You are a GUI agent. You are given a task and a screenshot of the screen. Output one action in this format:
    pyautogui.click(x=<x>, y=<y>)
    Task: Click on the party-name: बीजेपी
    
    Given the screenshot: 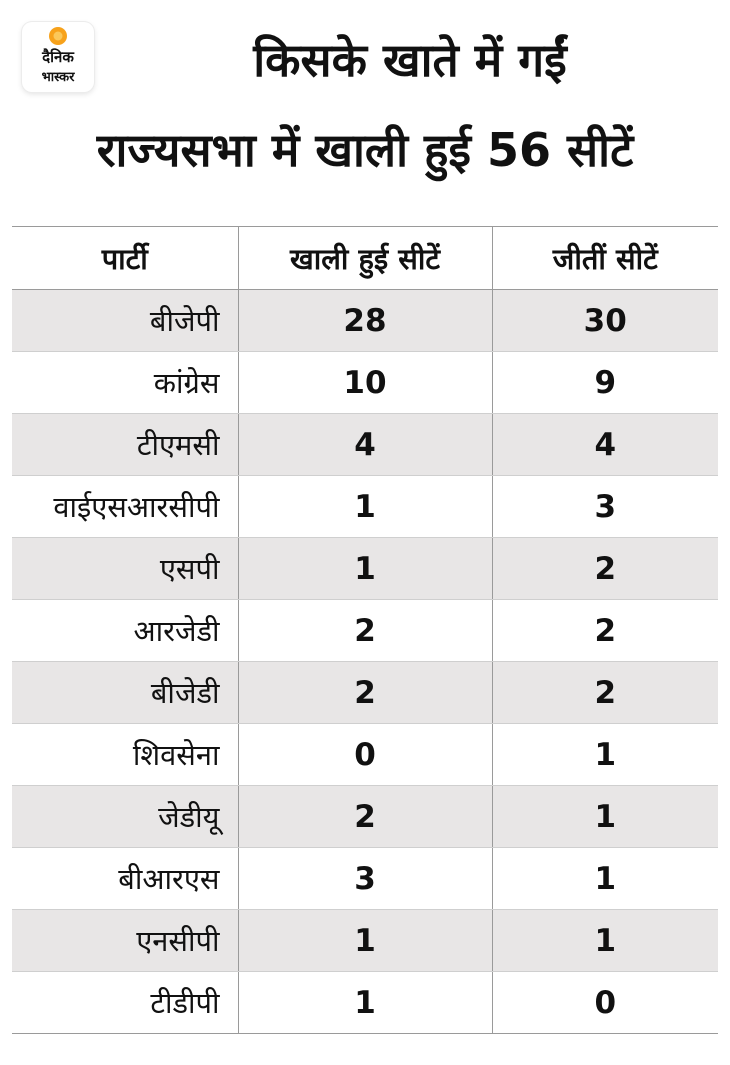 What is the action you would take?
    pyautogui.click(x=125, y=320)
    